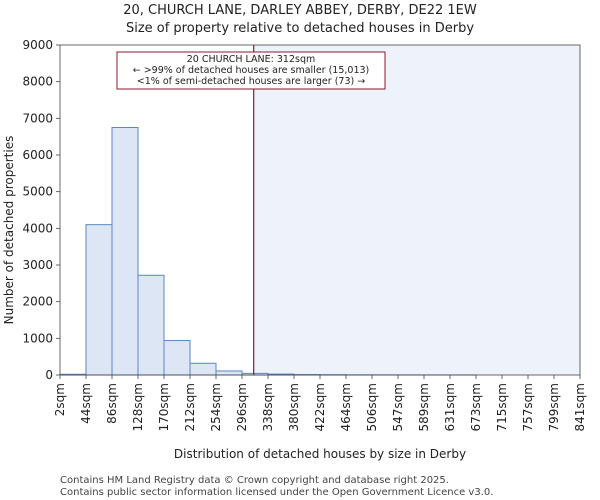  Describe the element at coordinates (112, 403) in the screenshot. I see `x-tick-label: 86sqm` at that location.